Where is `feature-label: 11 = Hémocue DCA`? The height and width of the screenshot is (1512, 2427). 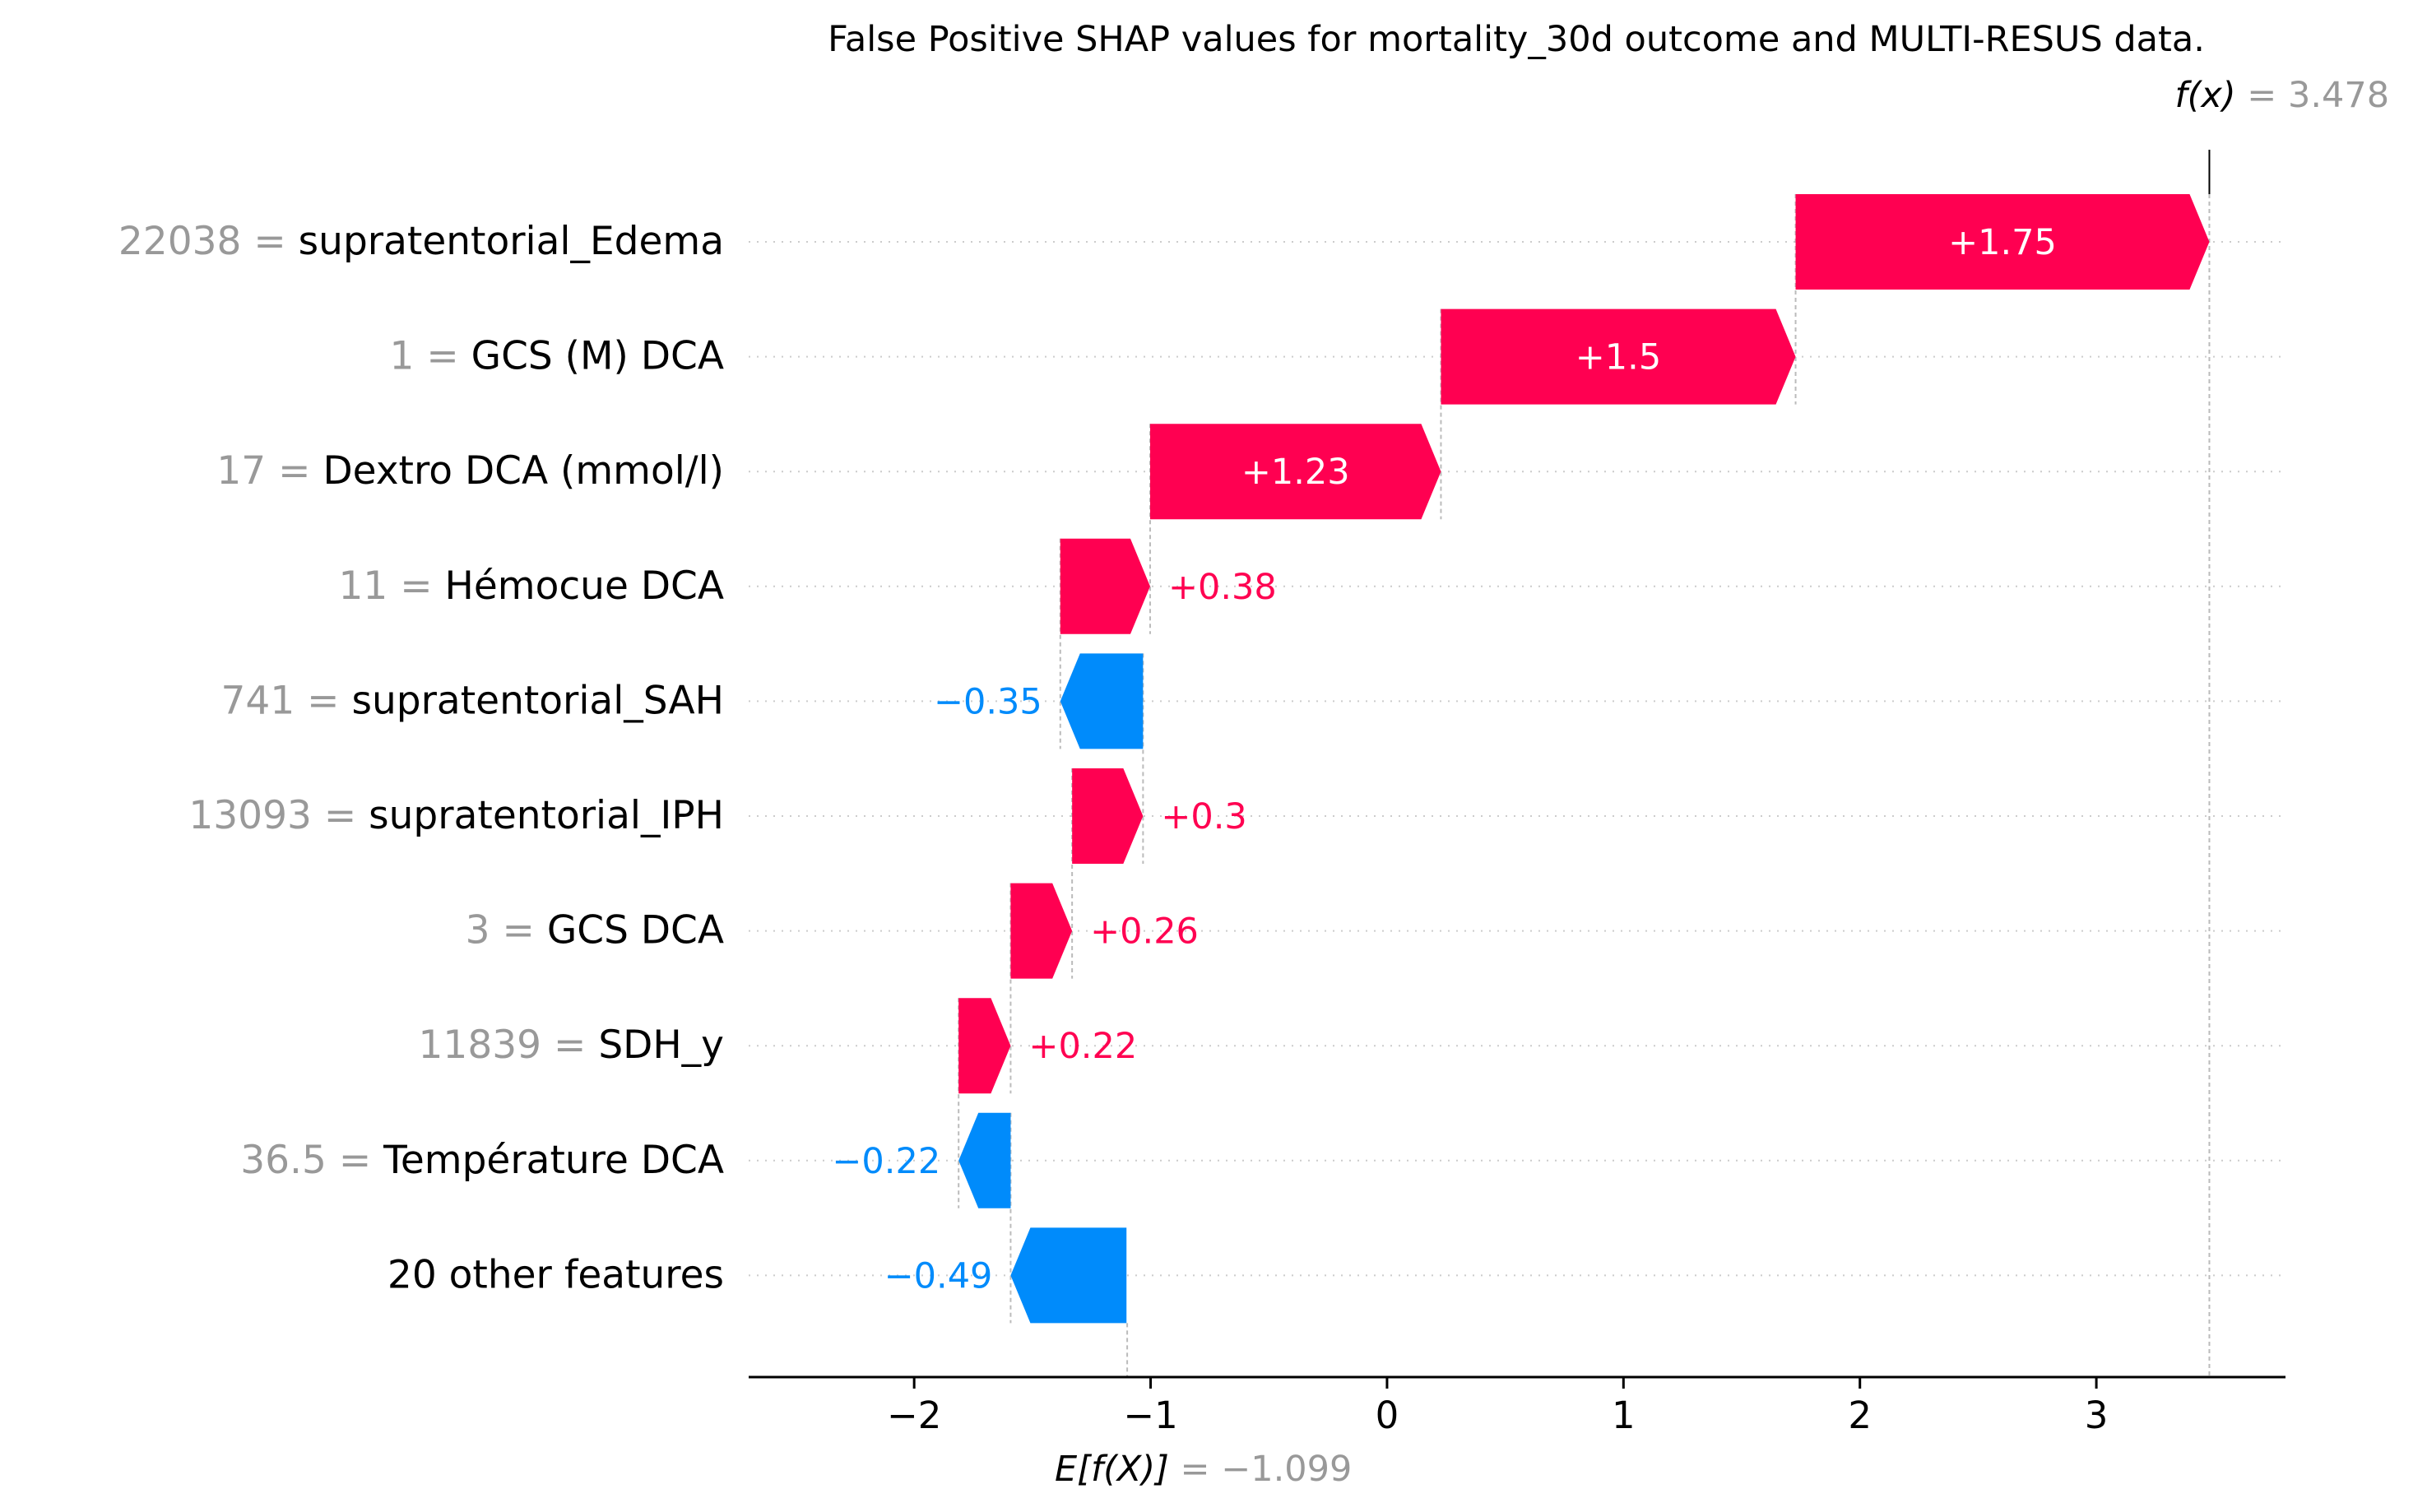 feature-label: 11 = Hémocue DCA is located at coordinates (531, 586).